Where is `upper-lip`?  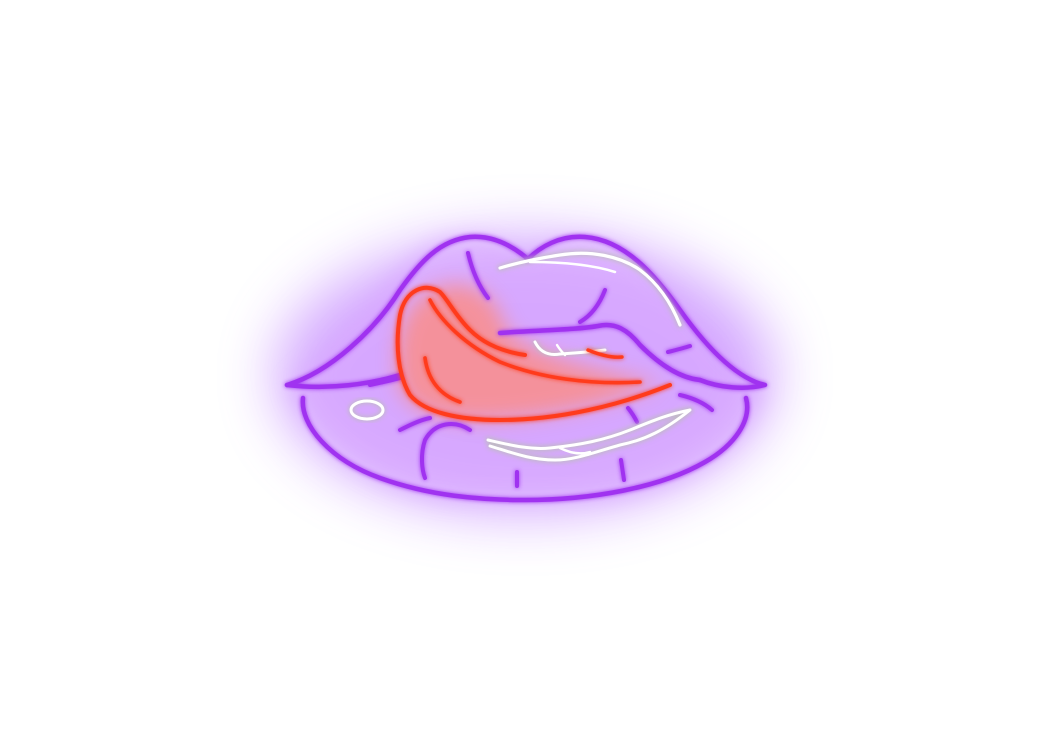 upper-lip is located at coordinates (526, 312).